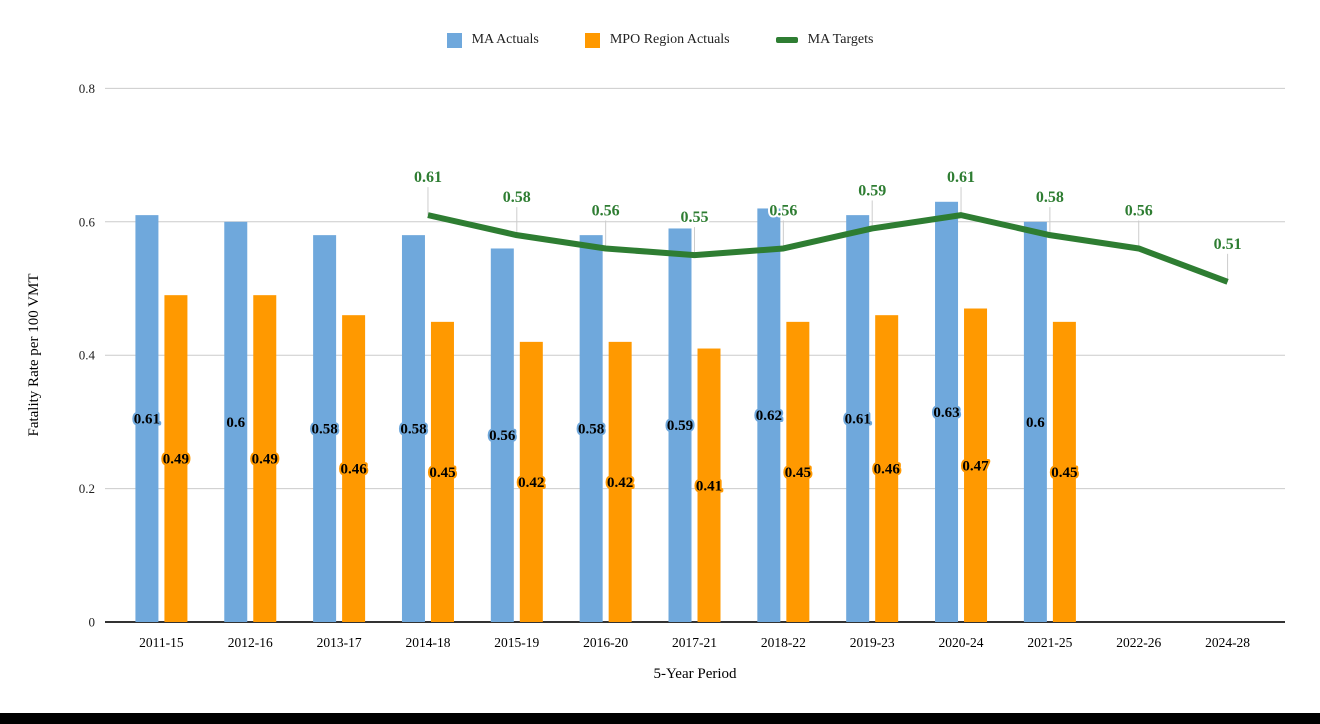 The width and height of the screenshot is (1320, 724). I want to click on x-tick-label: 2012-16, so click(250, 642).